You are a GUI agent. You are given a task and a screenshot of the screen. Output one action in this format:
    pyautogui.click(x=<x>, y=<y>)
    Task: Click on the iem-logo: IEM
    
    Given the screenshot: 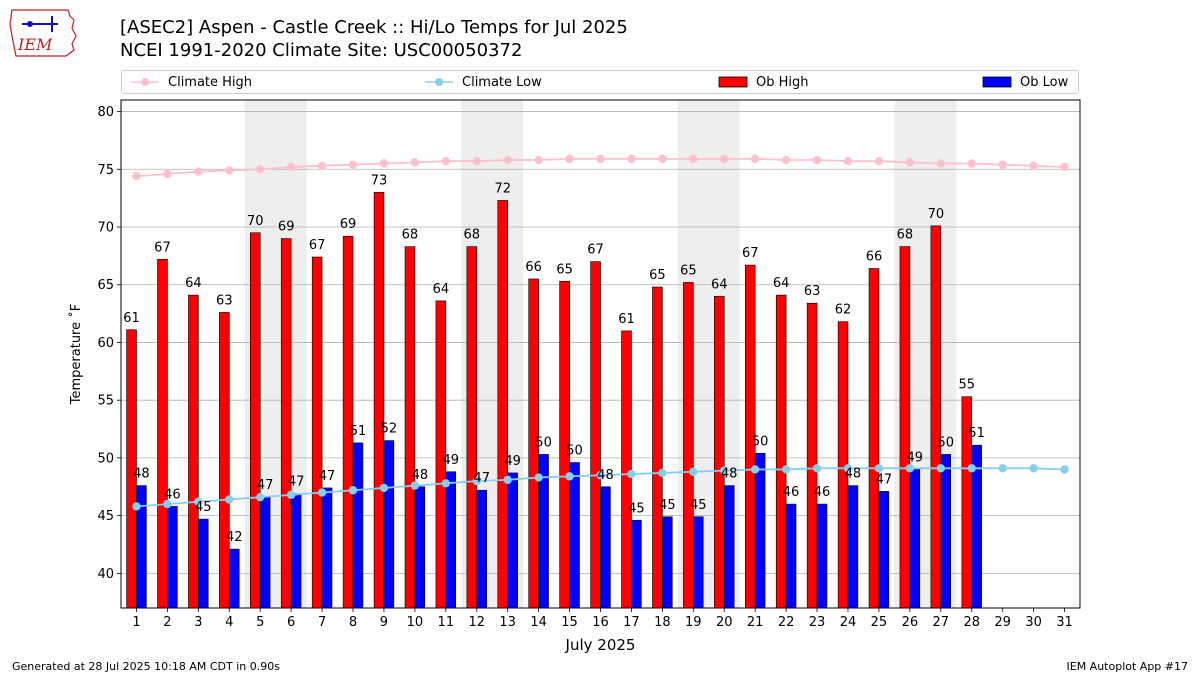 What is the action you would take?
    pyautogui.click(x=43, y=33)
    